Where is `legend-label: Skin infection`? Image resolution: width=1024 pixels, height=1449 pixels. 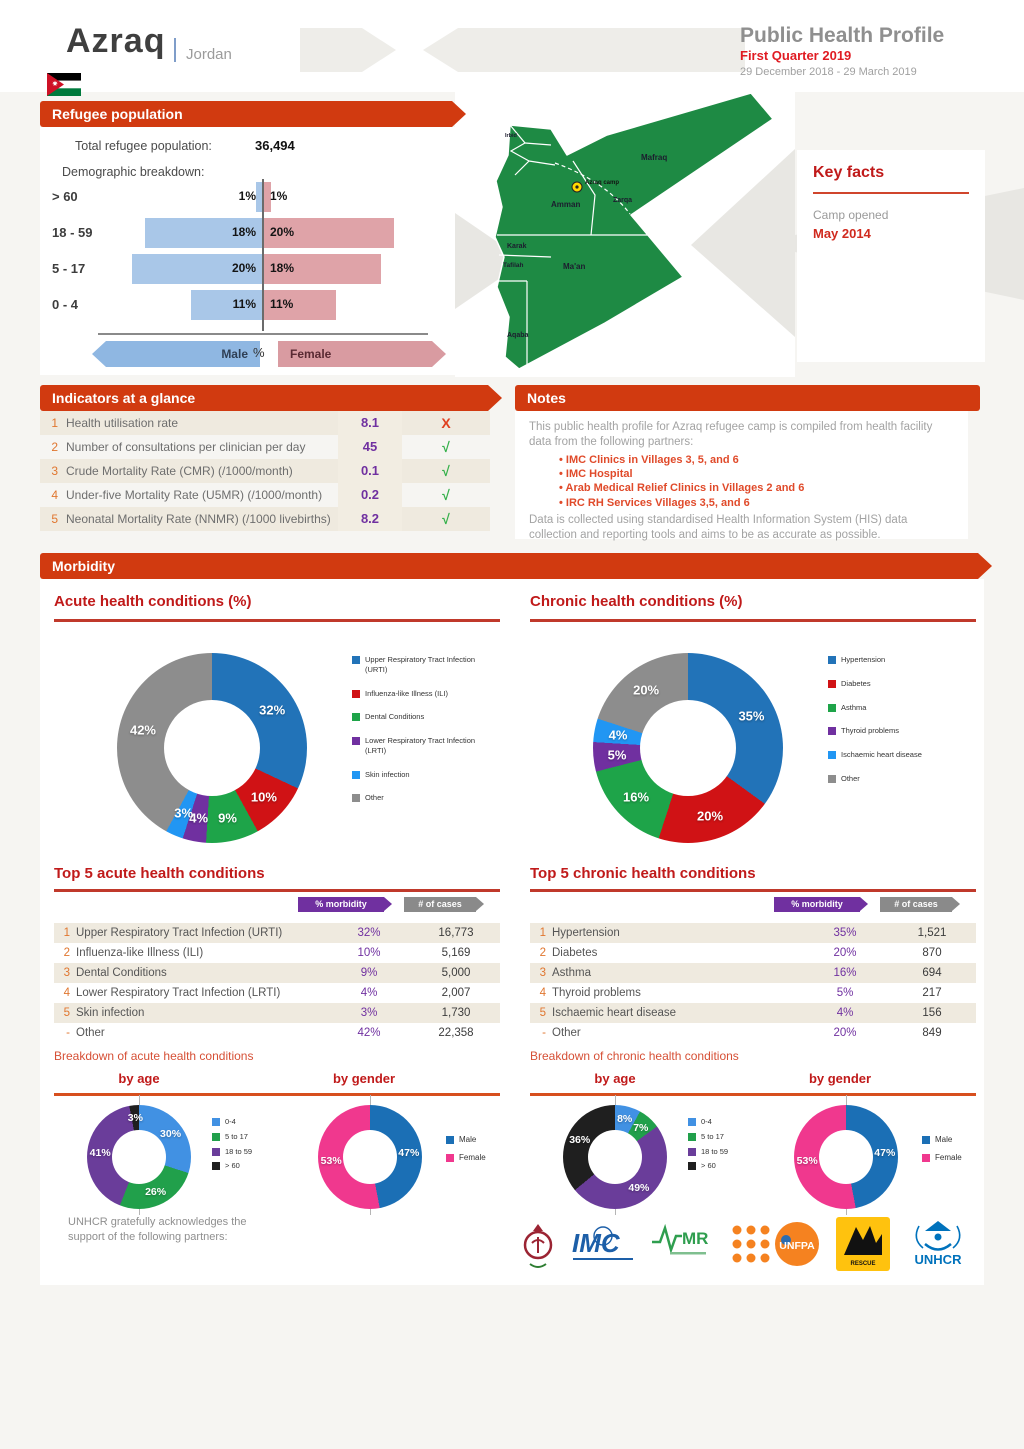 legend-label: Skin infection is located at coordinates (387, 774).